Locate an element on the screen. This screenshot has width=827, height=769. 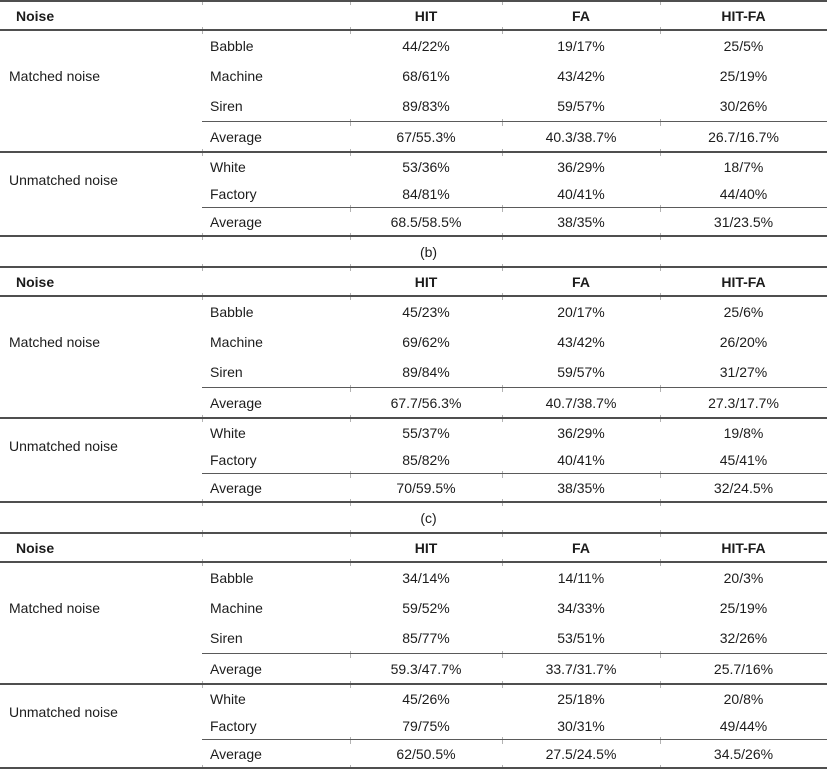
average-row: Average 68.5/58.5% 38/35% 31/23.5% is located at coordinates (413, 221).